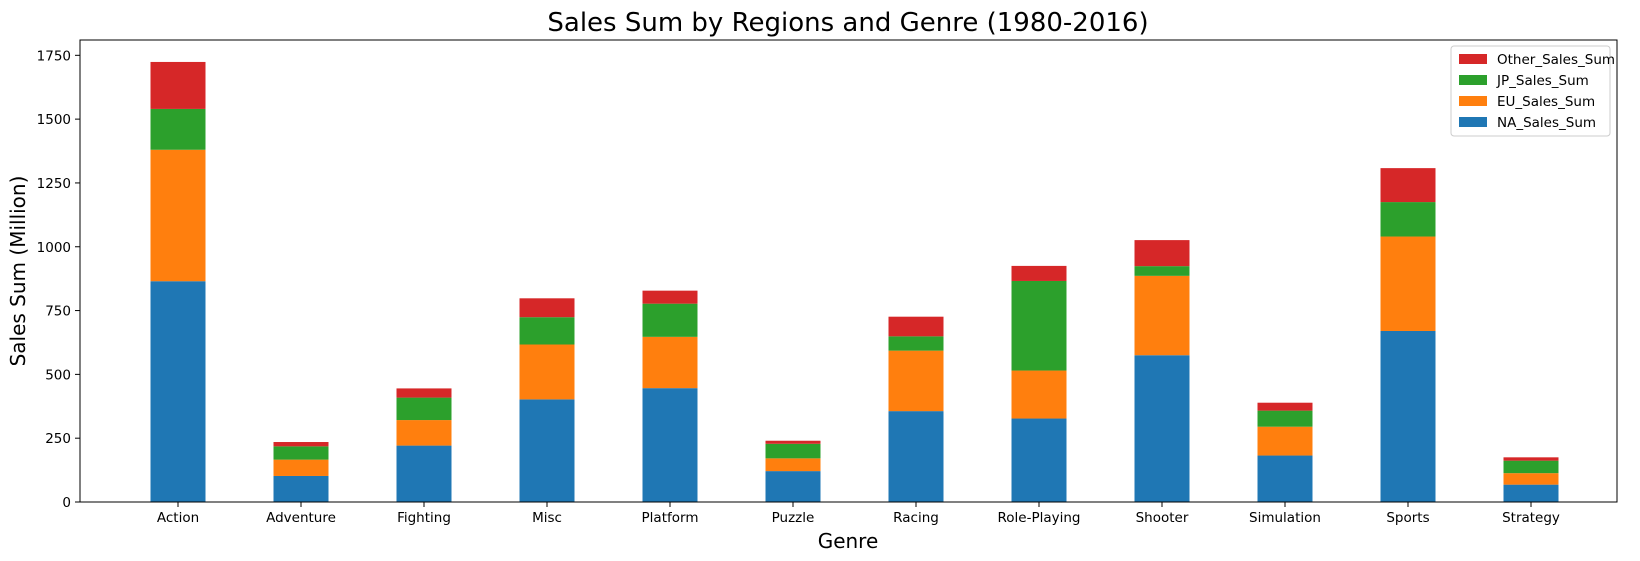  What do you see at coordinates (178, 518) in the screenshot?
I see `x-tick-label: Action` at bounding box center [178, 518].